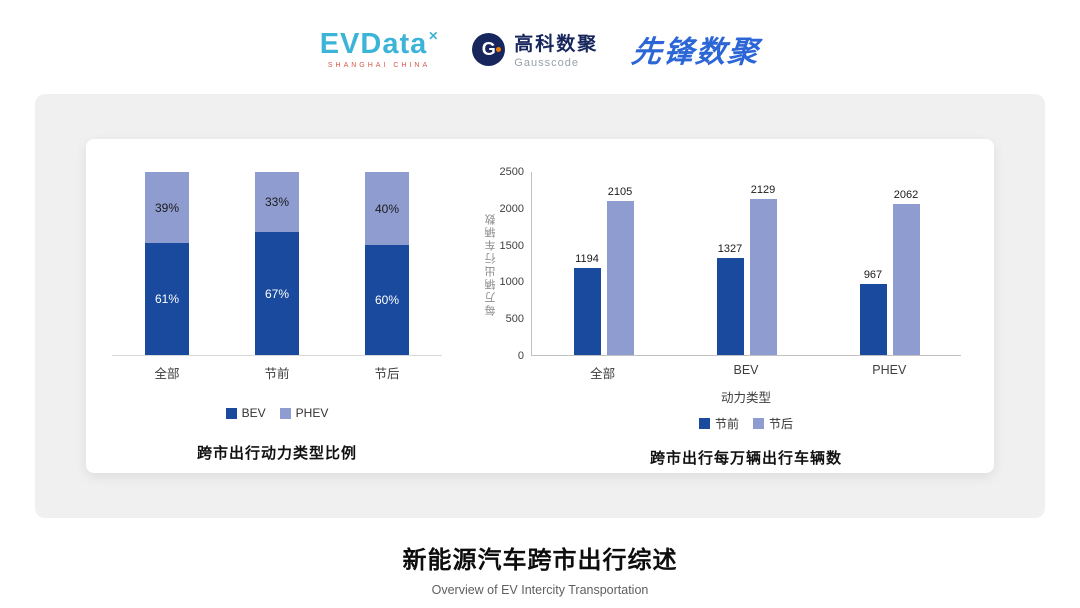  Describe the element at coordinates (763, 190) in the screenshot. I see `value-label: 2129` at that location.